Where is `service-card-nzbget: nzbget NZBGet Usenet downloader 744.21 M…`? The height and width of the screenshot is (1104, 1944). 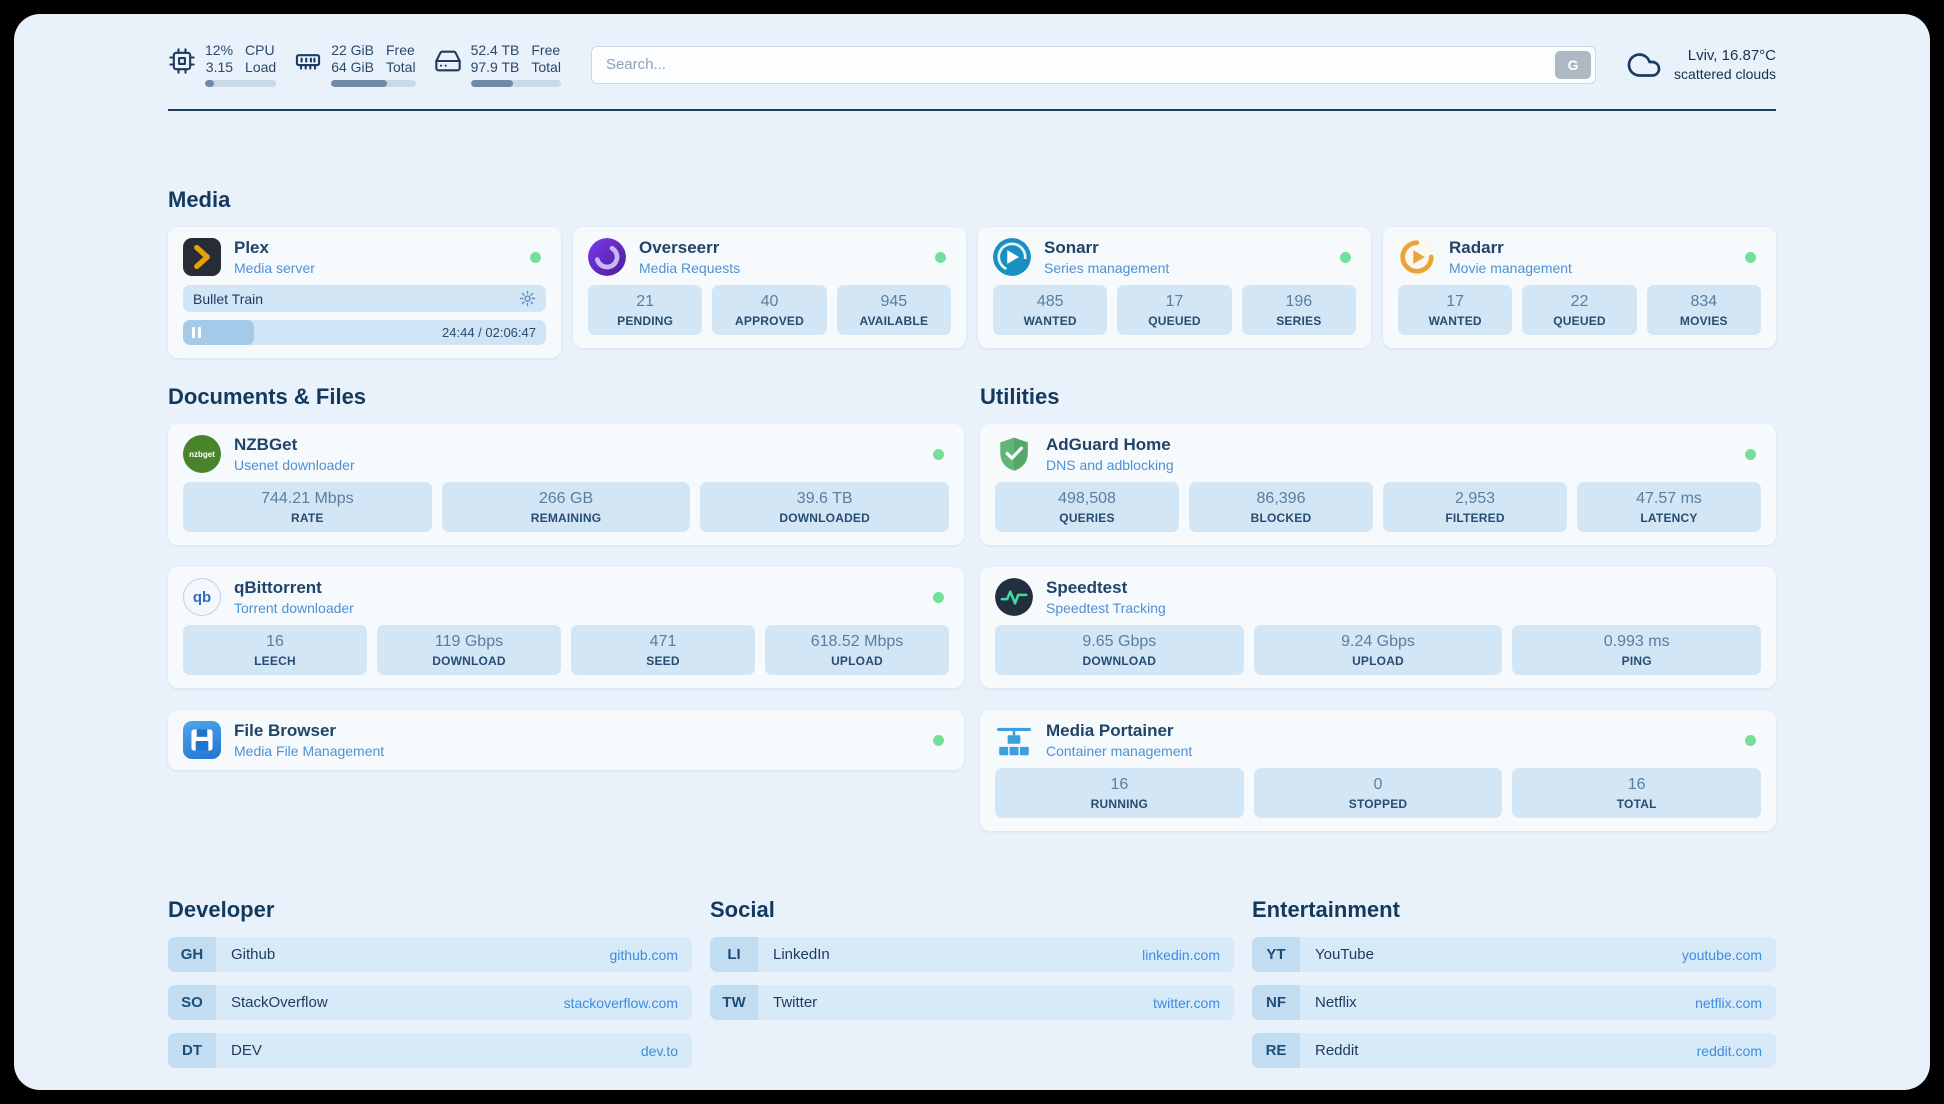
service-card-nzbget: nzbget NZBGet Usenet downloader 744.21 M… is located at coordinates (566, 484).